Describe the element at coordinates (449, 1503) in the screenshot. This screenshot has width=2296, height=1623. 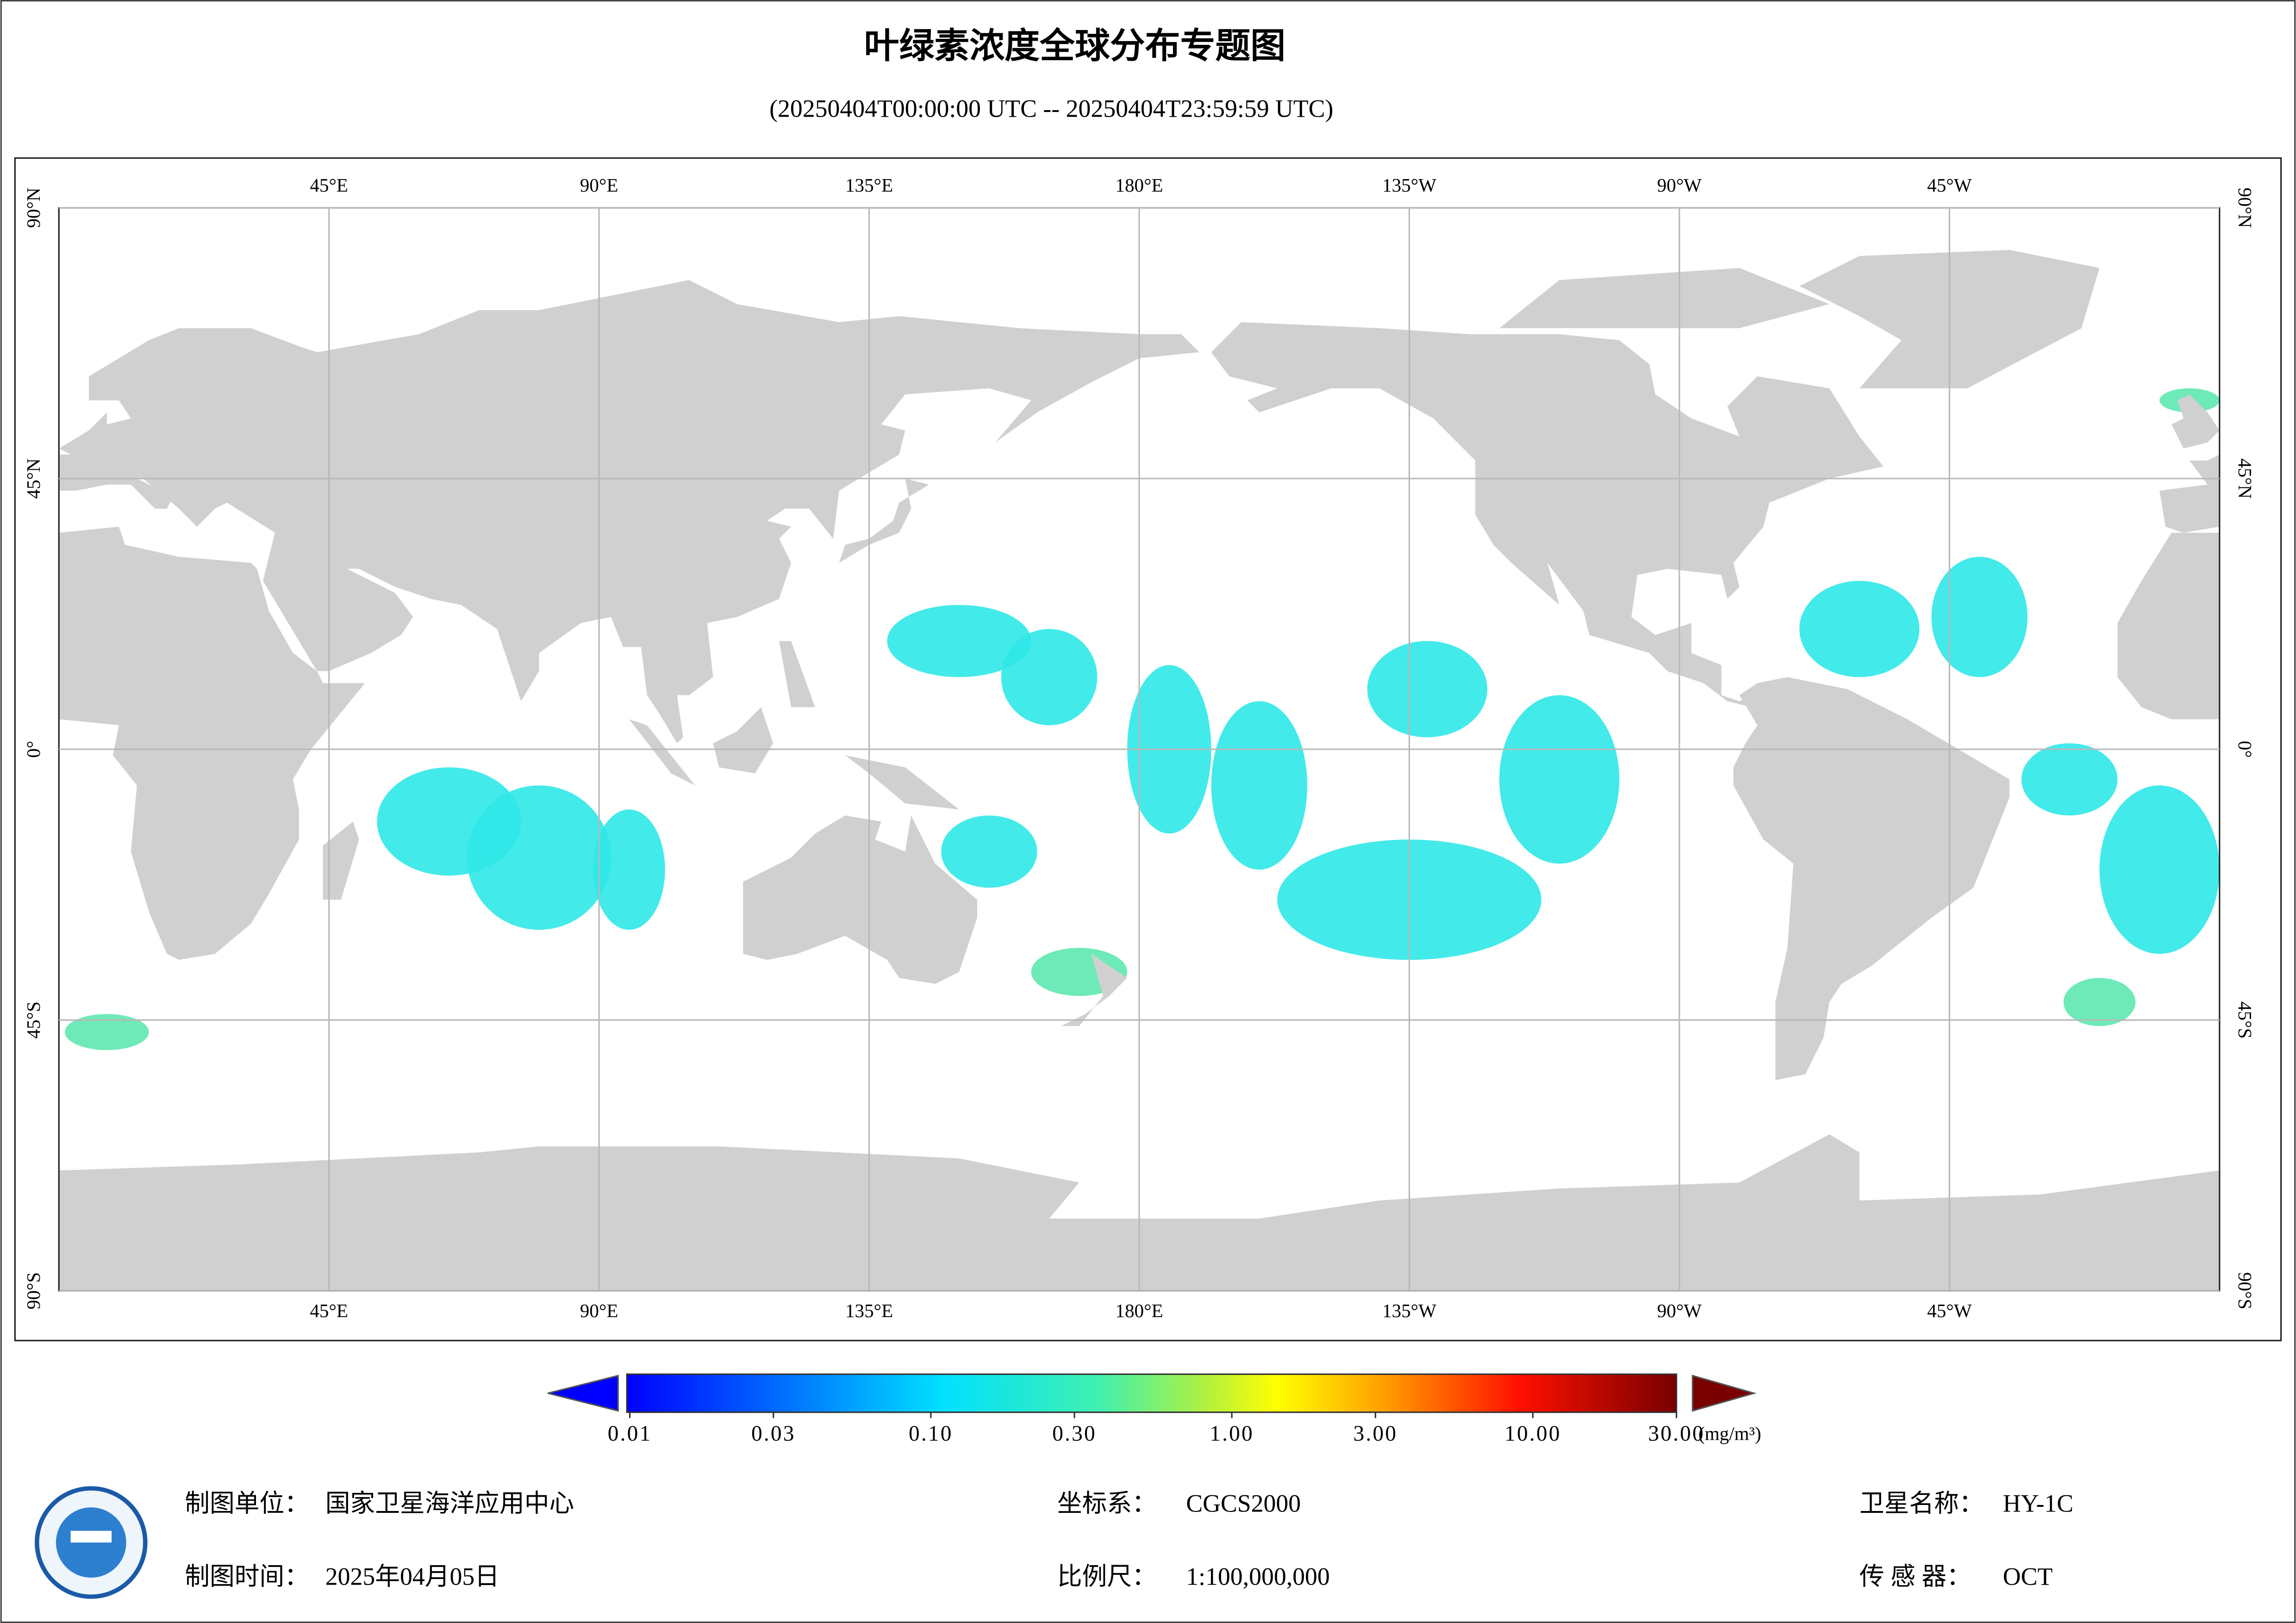
I see `footer-value: 国家卫星海洋应用中心` at that location.